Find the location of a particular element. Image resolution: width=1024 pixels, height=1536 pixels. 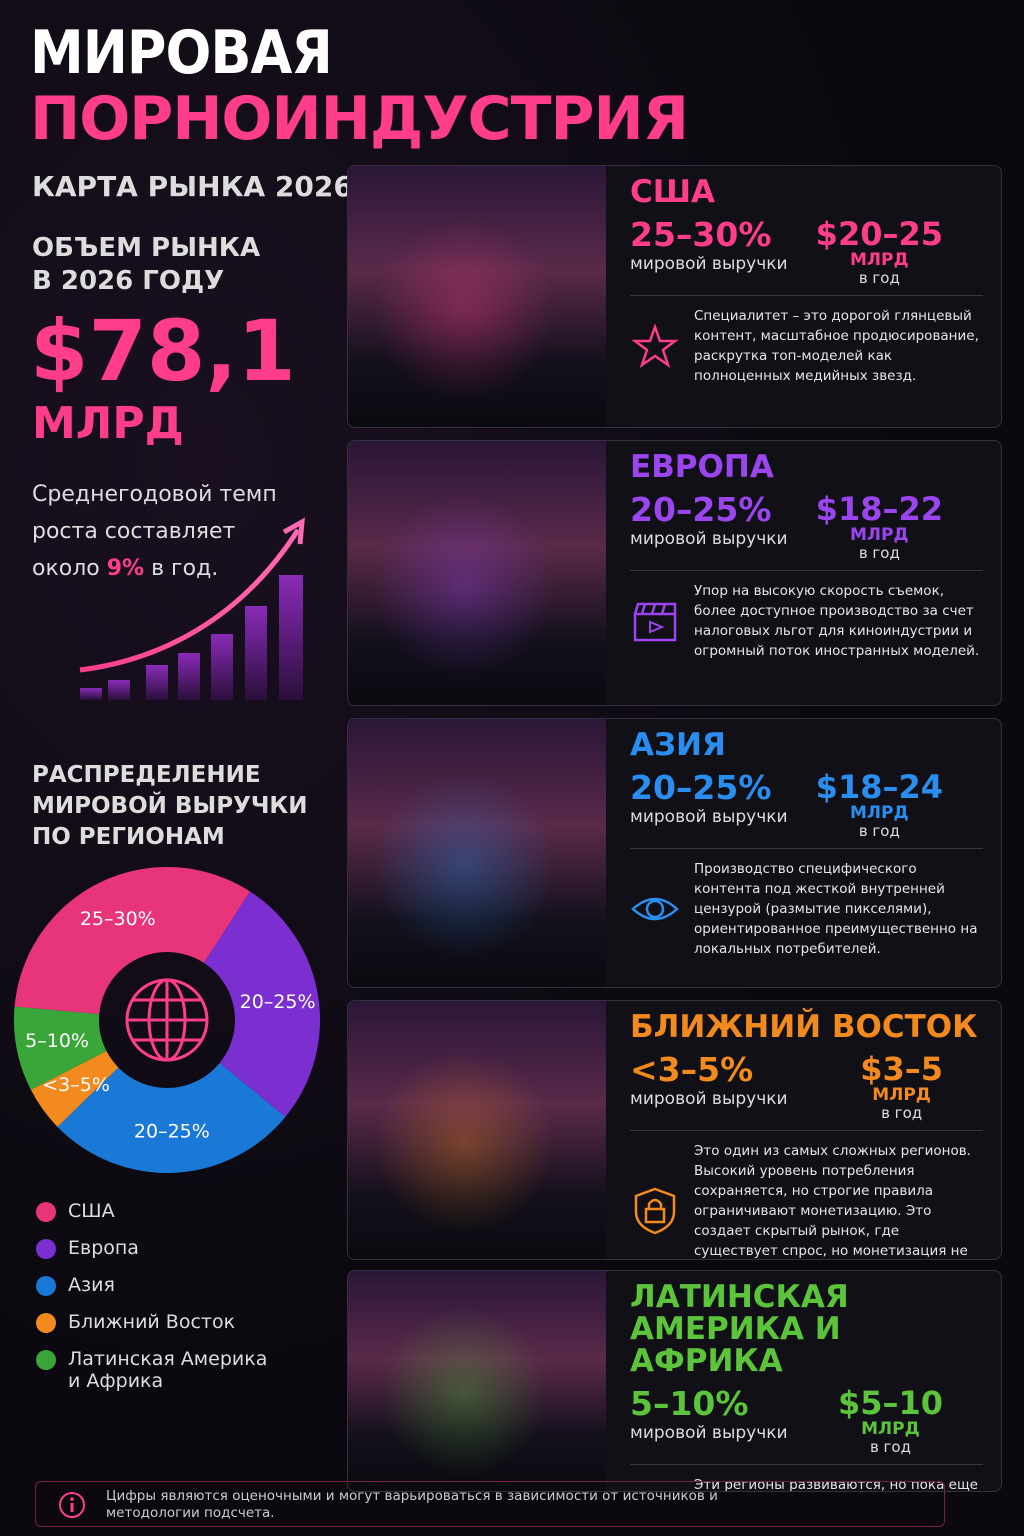

share-block: 25–30% мировой выручки is located at coordinates (709, 251).